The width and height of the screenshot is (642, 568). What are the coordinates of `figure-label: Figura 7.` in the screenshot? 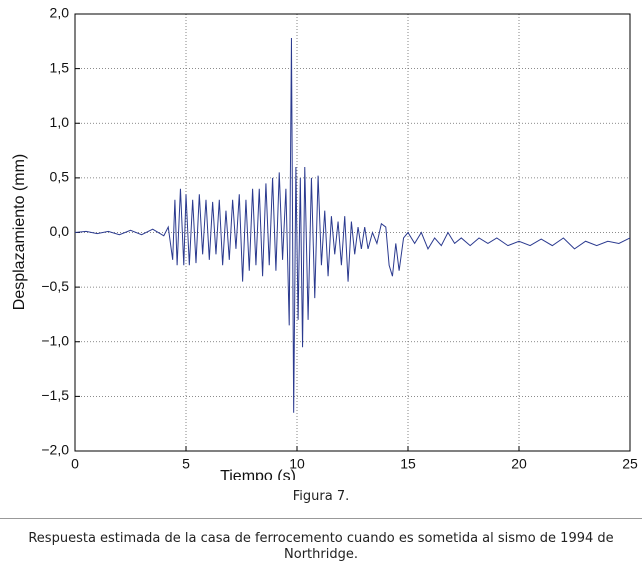 It's located at (321, 496).